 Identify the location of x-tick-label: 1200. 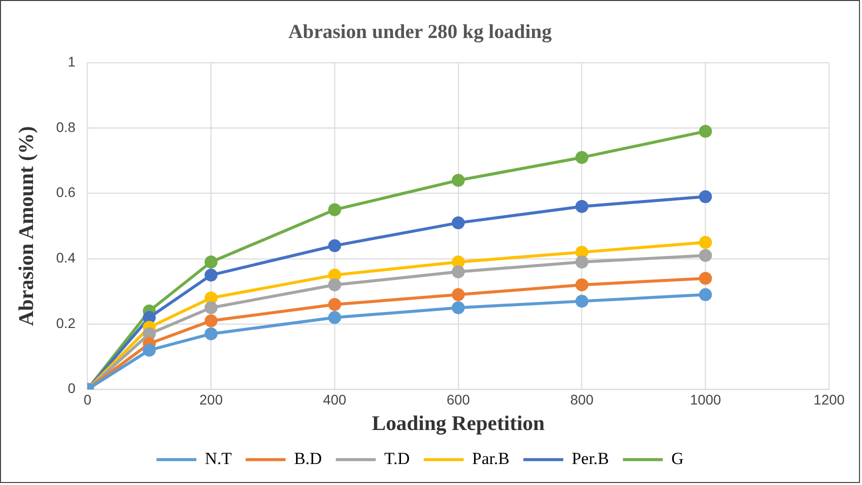
(829, 400).